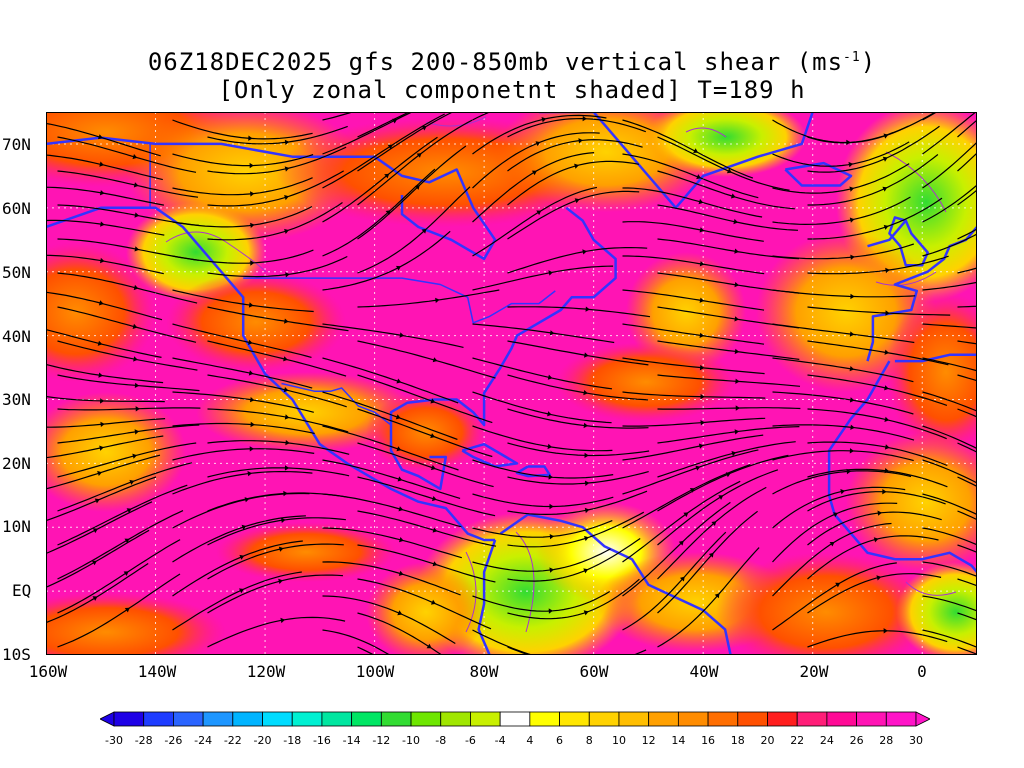 The width and height of the screenshot is (1024, 768). Describe the element at coordinates (173, 740) in the screenshot. I see `colorbar-tick-label: -26` at that location.